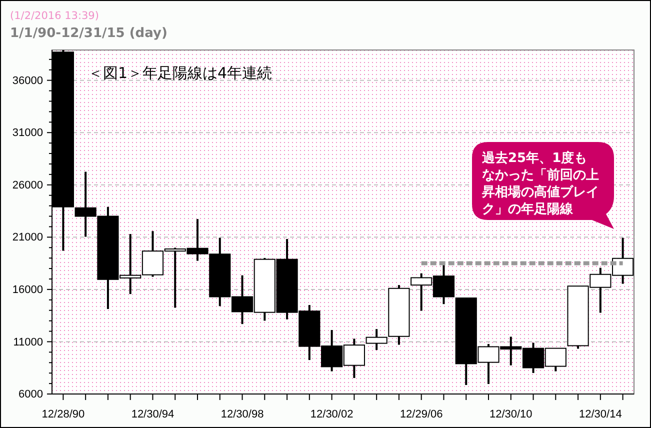 This screenshot has width=651, height=428. Describe the element at coordinates (540, 183) in the screenshot. I see `annotation: 過去25年、1度もなかった「前回の上昇相場の高値ブレイク」の年足陽線` at that location.